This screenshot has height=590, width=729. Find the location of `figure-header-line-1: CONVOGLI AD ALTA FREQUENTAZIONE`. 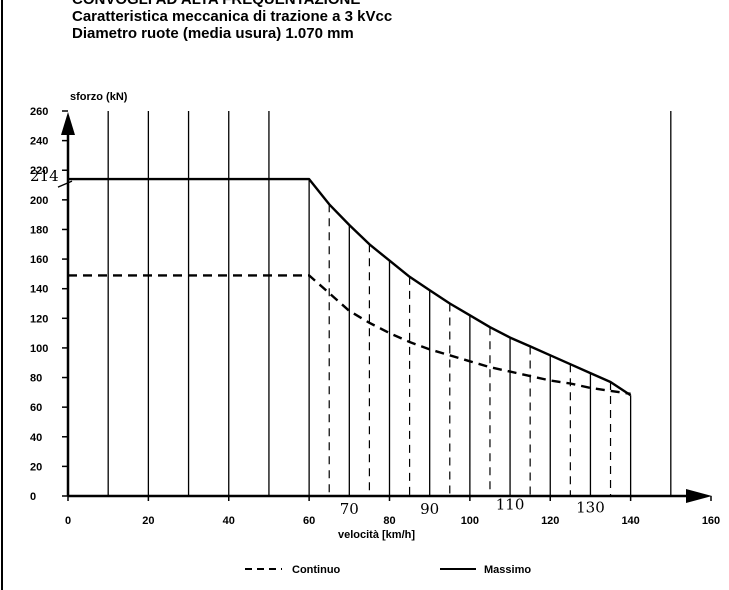

figure-header-line-1: CONVOGLI AD ALTA FREQUENTAZIONE is located at coordinates (216, 4).